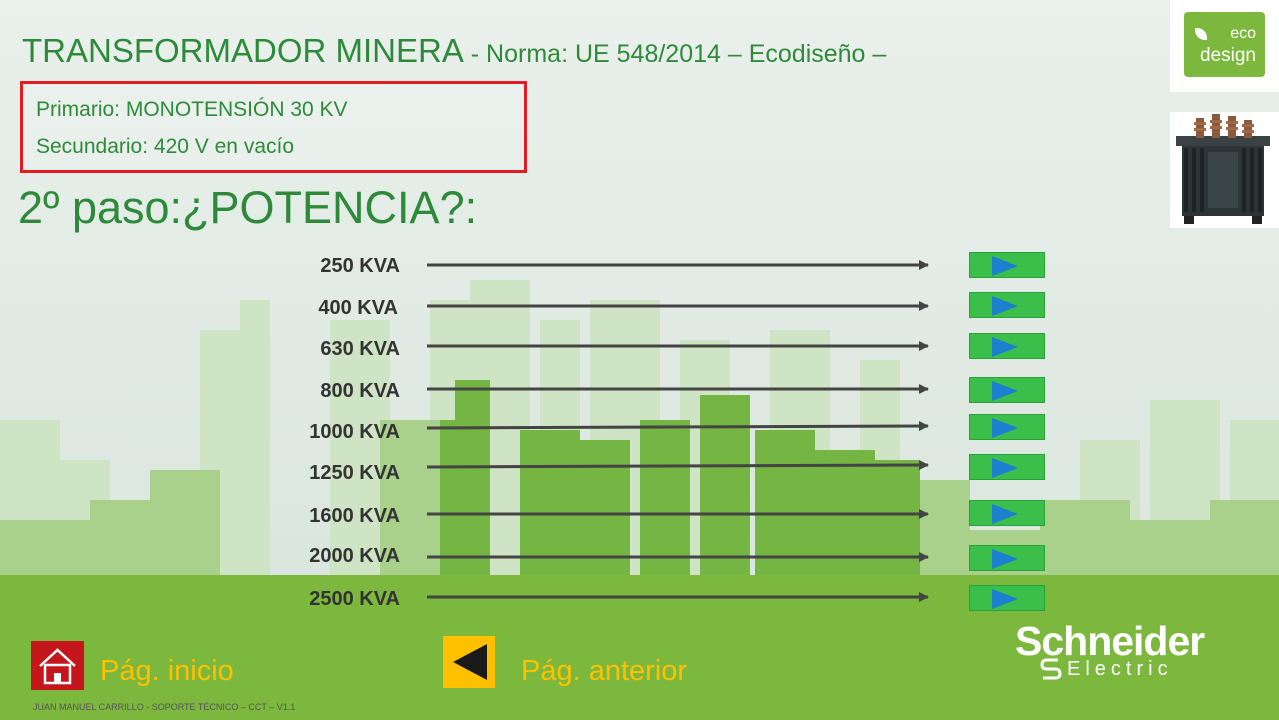  Describe the element at coordinates (1228, 55) in the screenshot. I see `eco-logo-word2: design` at that location.